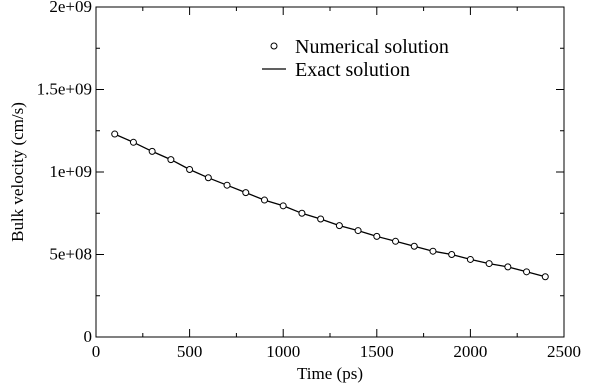 Image resolution: width=591 pixels, height=385 pixels. I want to click on legend-exact-label: Exact solution, so click(352, 70).